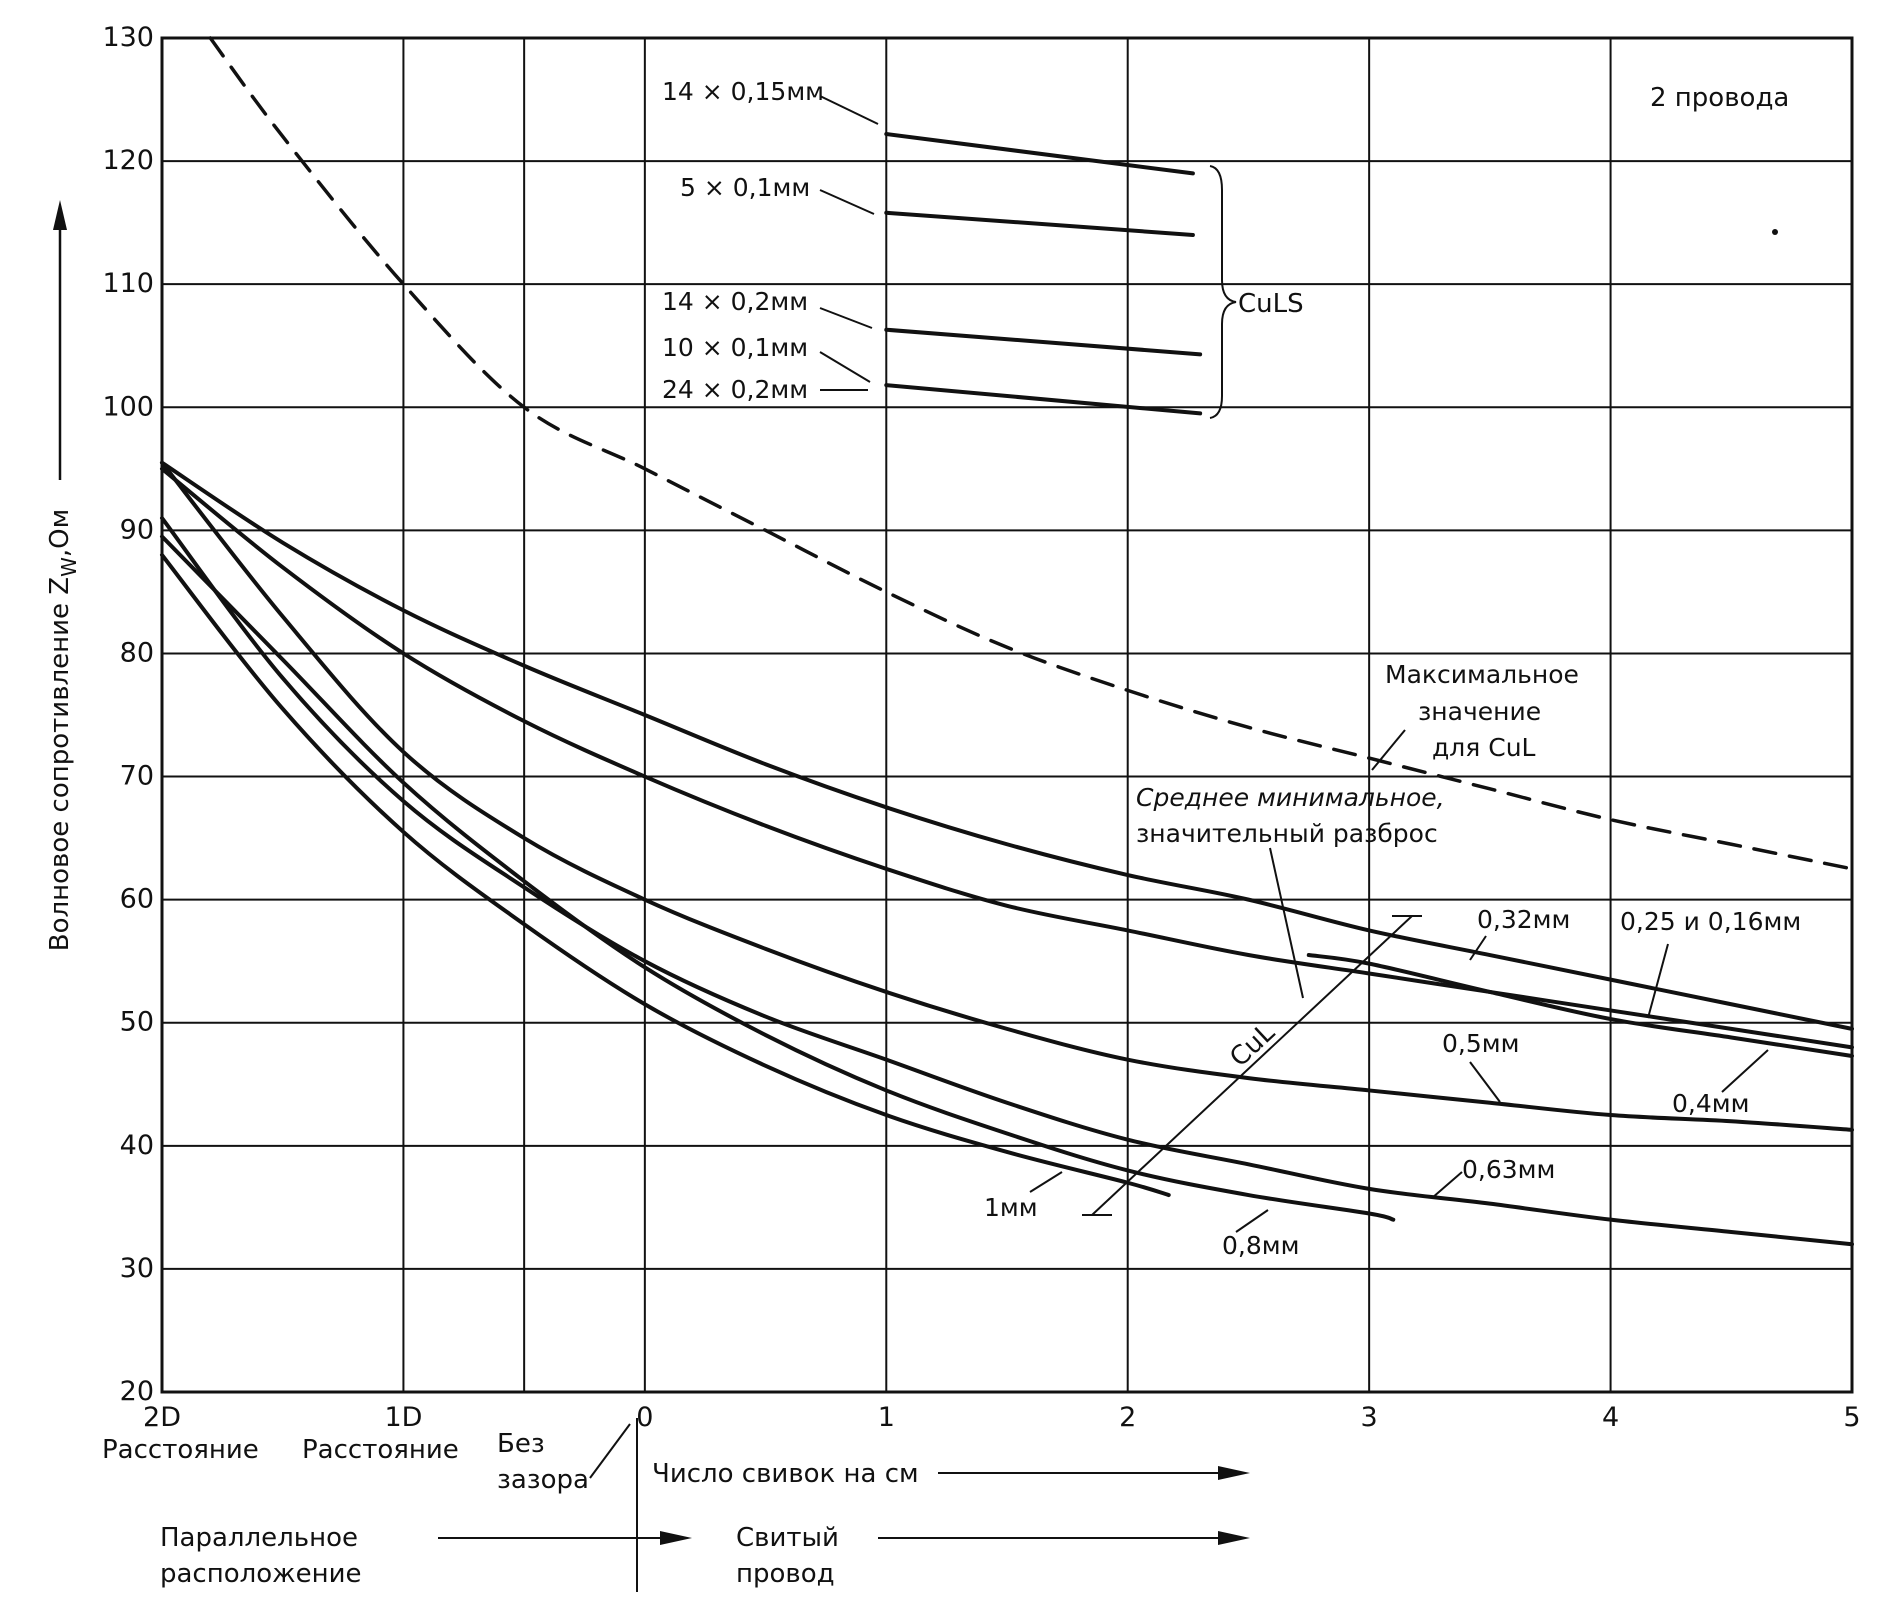 The image size is (1890, 1612). What do you see at coordinates (1234, 1473) in the screenshot?
I see `twists-arrow-head` at bounding box center [1234, 1473].